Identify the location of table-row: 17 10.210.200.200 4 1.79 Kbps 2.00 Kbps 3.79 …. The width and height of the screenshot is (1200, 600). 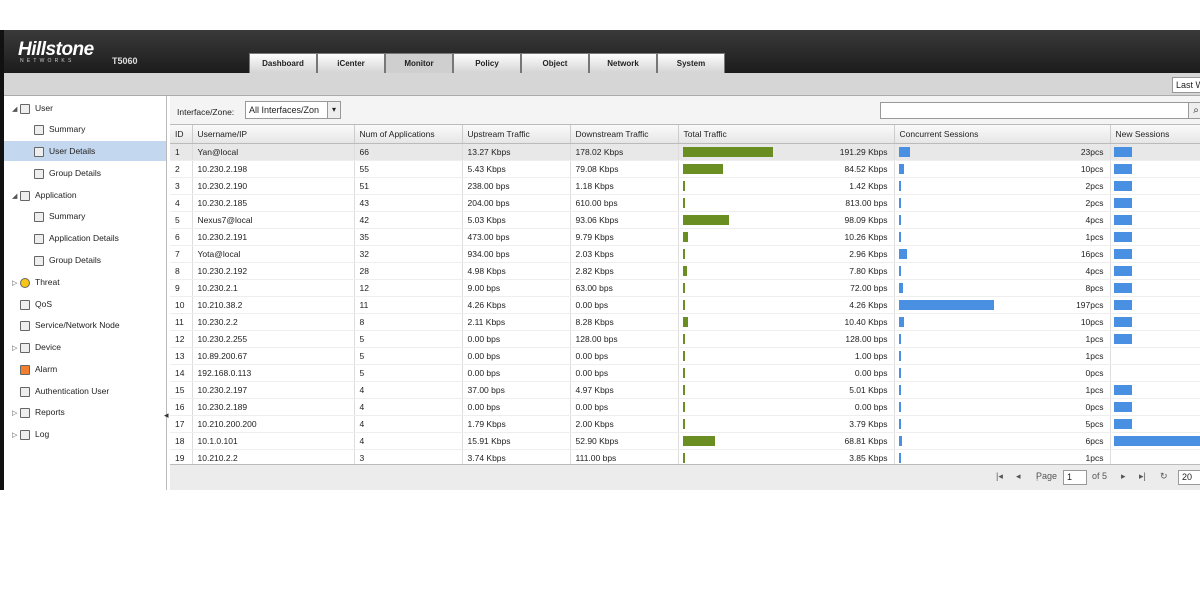
(685, 424).